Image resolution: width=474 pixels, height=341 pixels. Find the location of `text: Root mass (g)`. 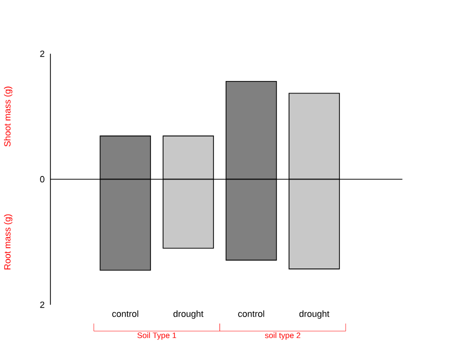

text: Root mass (g) is located at coordinates (8, 242).